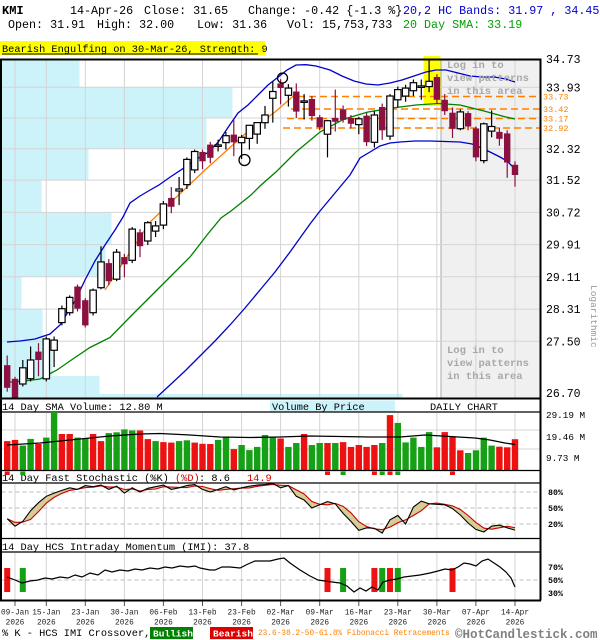 The image size is (600, 640). What do you see at coordinates (101, 11) in the screenshot?
I see `svg-text: 14-Apr-26` at bounding box center [101, 11].